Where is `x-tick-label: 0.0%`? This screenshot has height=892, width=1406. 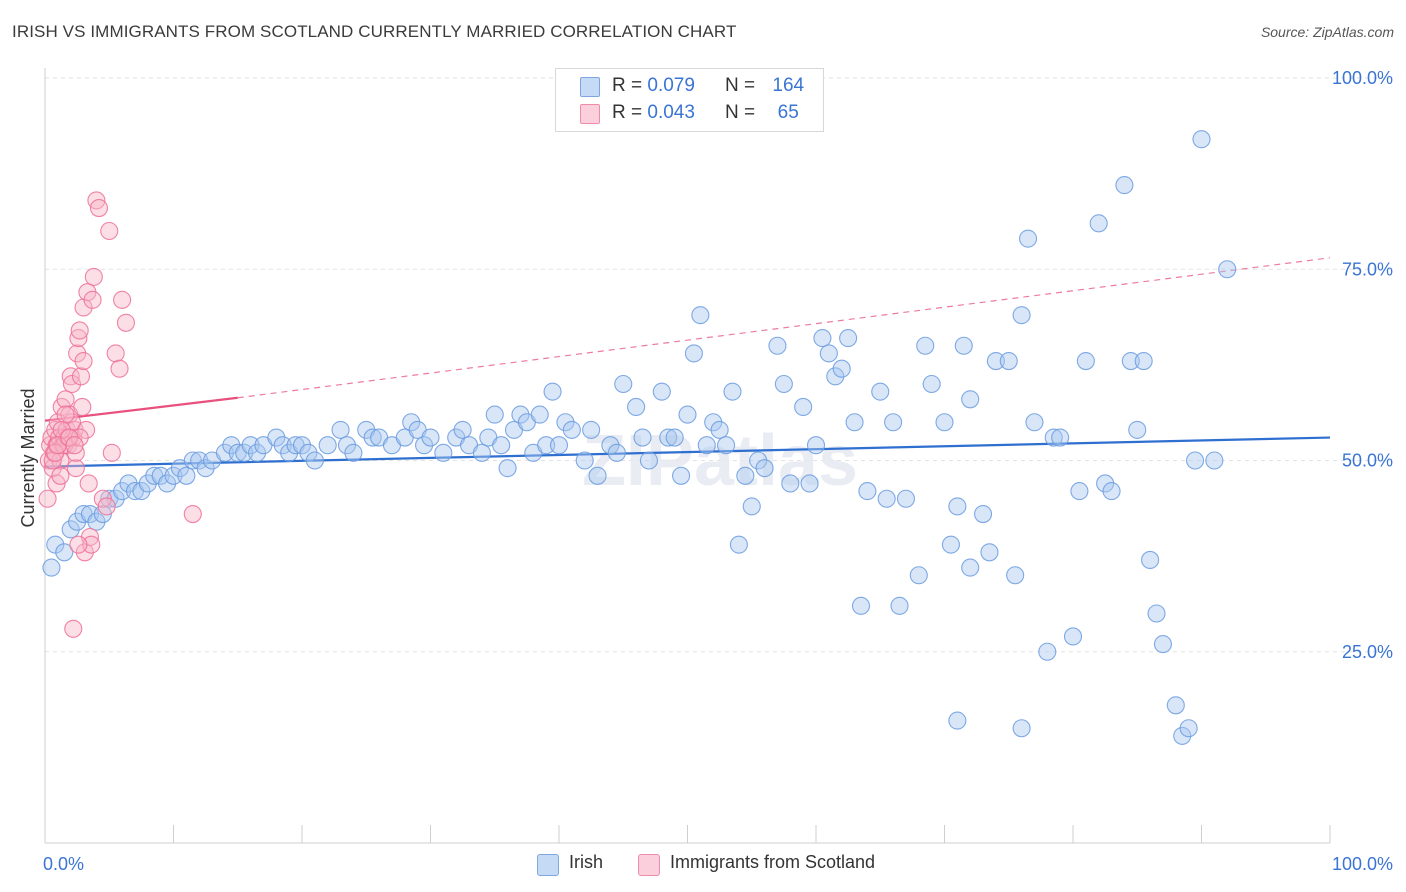
x-tick-label: 0.0% is located at coordinates (63, 864).